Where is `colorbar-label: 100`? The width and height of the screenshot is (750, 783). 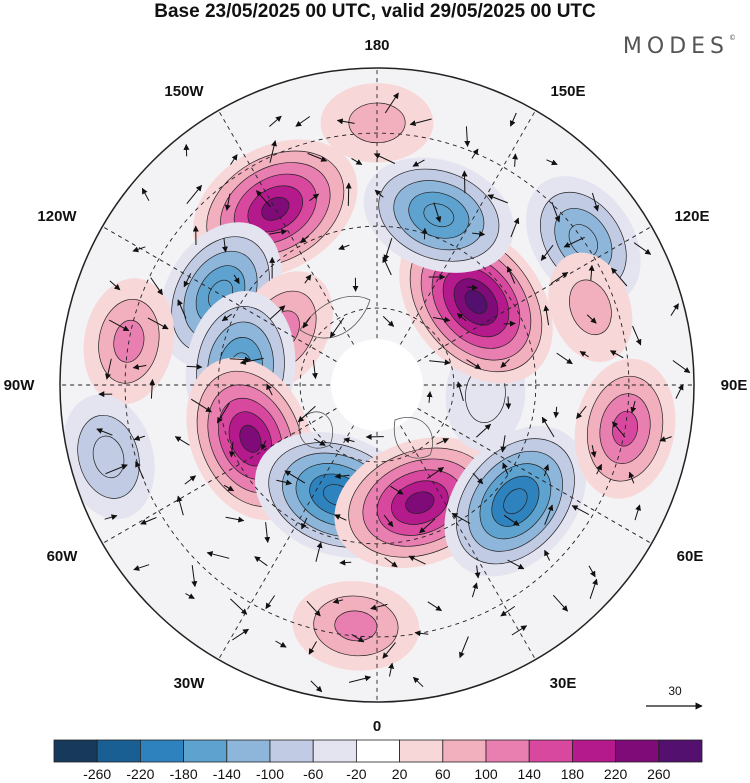 colorbar-label: 100 is located at coordinates (486, 774).